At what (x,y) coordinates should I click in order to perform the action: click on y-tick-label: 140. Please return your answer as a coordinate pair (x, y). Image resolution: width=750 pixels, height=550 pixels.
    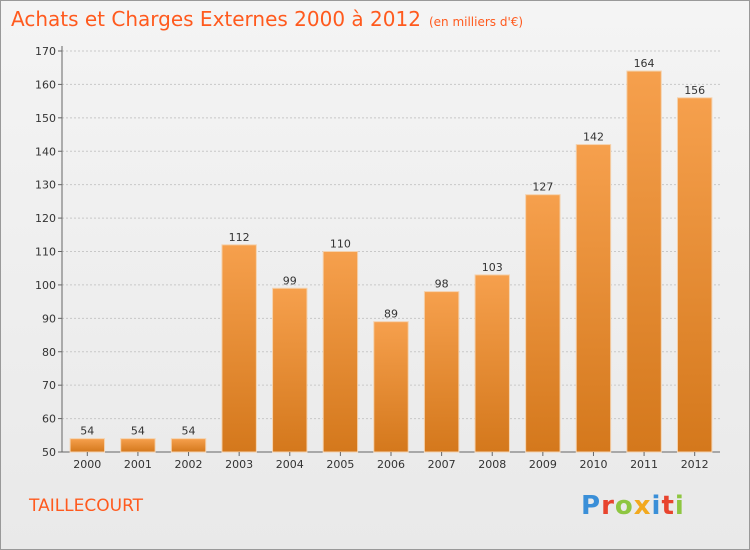
    Looking at the image, I should click on (45, 151).